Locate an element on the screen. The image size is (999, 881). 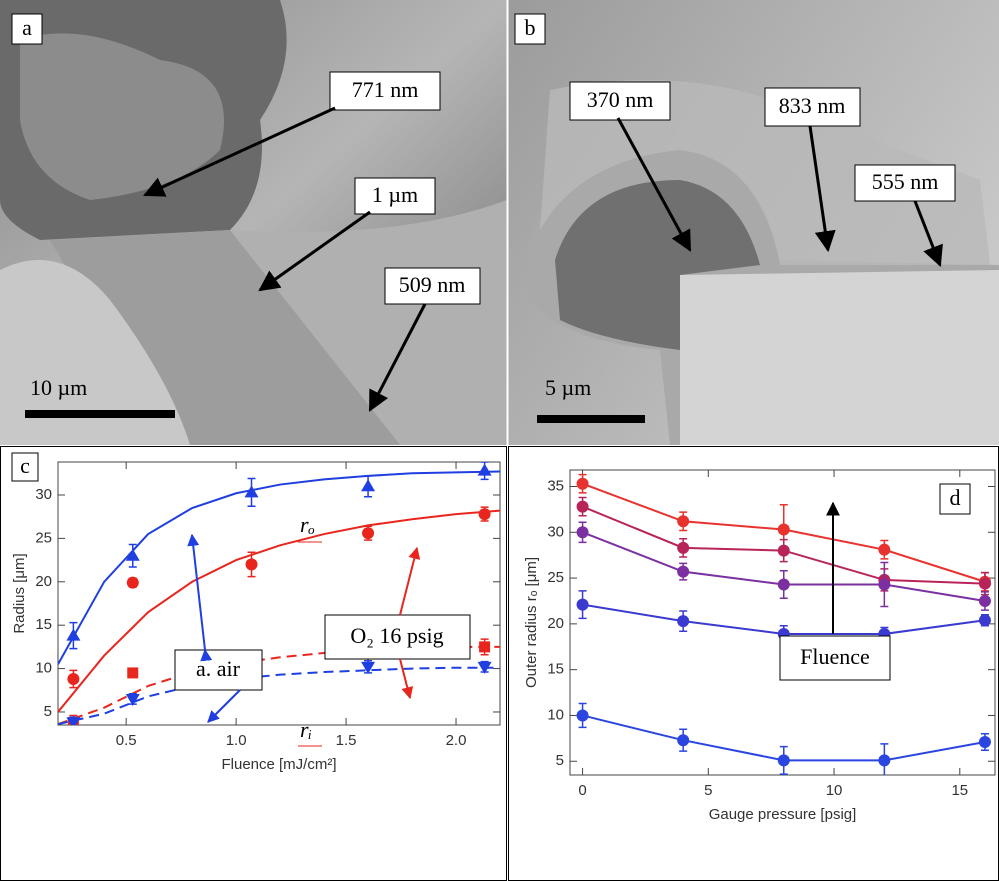
annotation: rᵢ is located at coordinates (306, 729).